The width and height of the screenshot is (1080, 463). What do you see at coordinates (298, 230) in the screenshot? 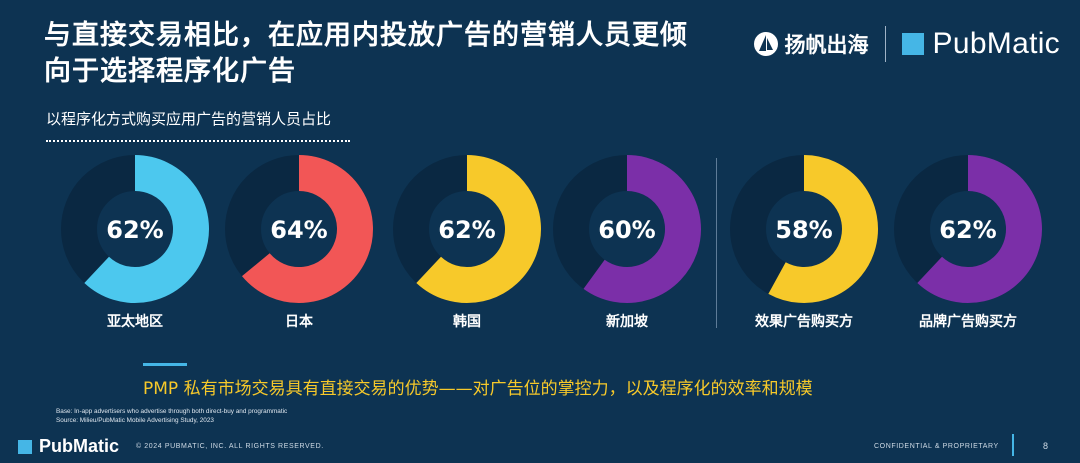
I see `donut-value-label-2: 64%` at bounding box center [298, 230].